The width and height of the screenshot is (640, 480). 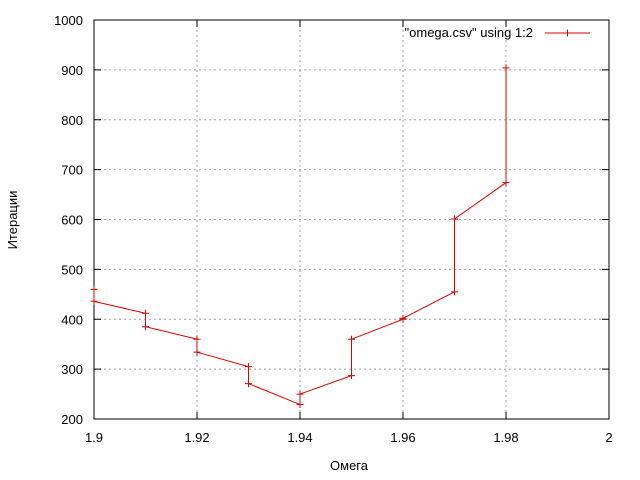 I want to click on legend: "omega.csv" using 1:2, so click(x=497, y=32).